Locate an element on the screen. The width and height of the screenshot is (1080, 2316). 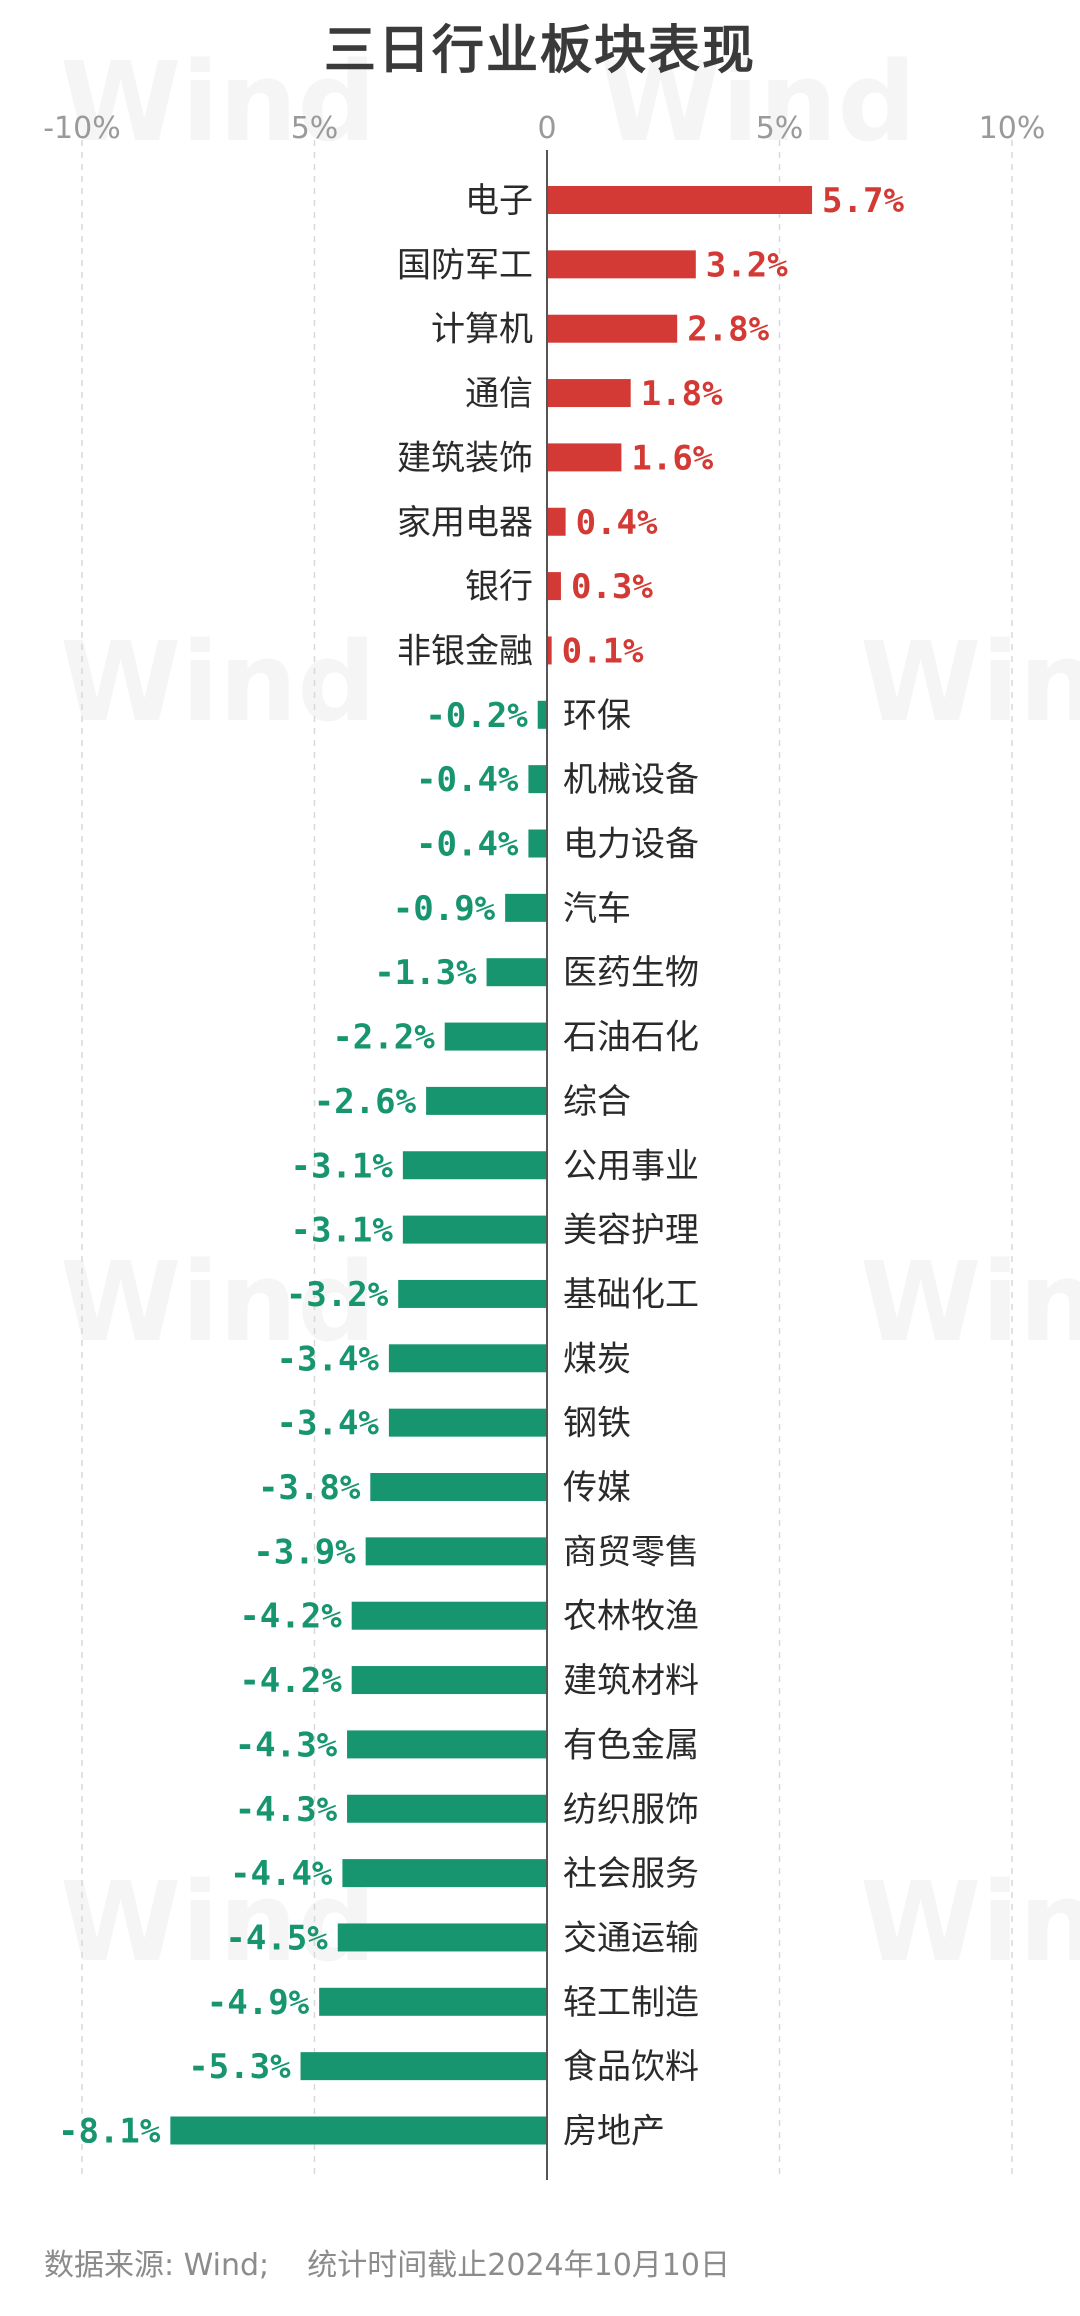
category-label: 石油石化 is located at coordinates (631, 1038).